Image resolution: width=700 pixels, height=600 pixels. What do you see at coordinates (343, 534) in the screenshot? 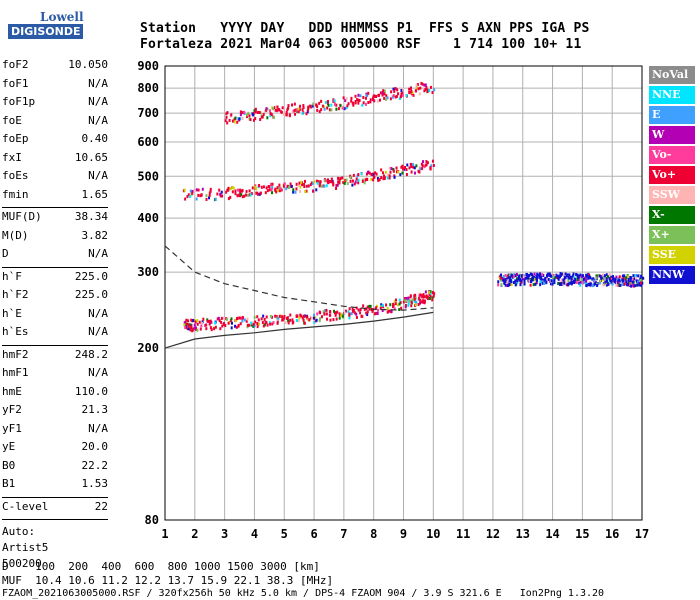
I see `x-tick-label: 7` at bounding box center [343, 534].